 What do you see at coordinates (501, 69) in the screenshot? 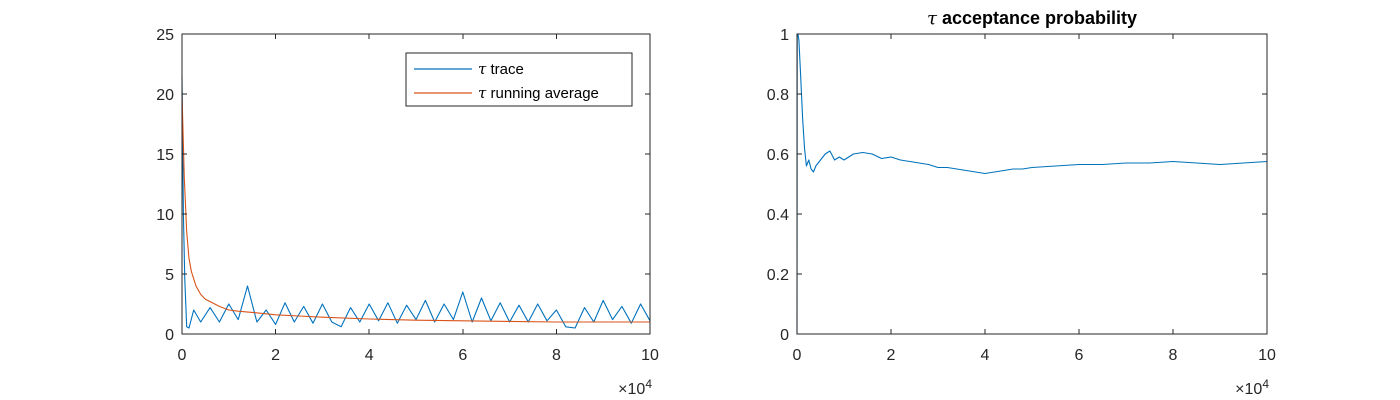
I see `legend-label-trace: τ trace` at bounding box center [501, 69].